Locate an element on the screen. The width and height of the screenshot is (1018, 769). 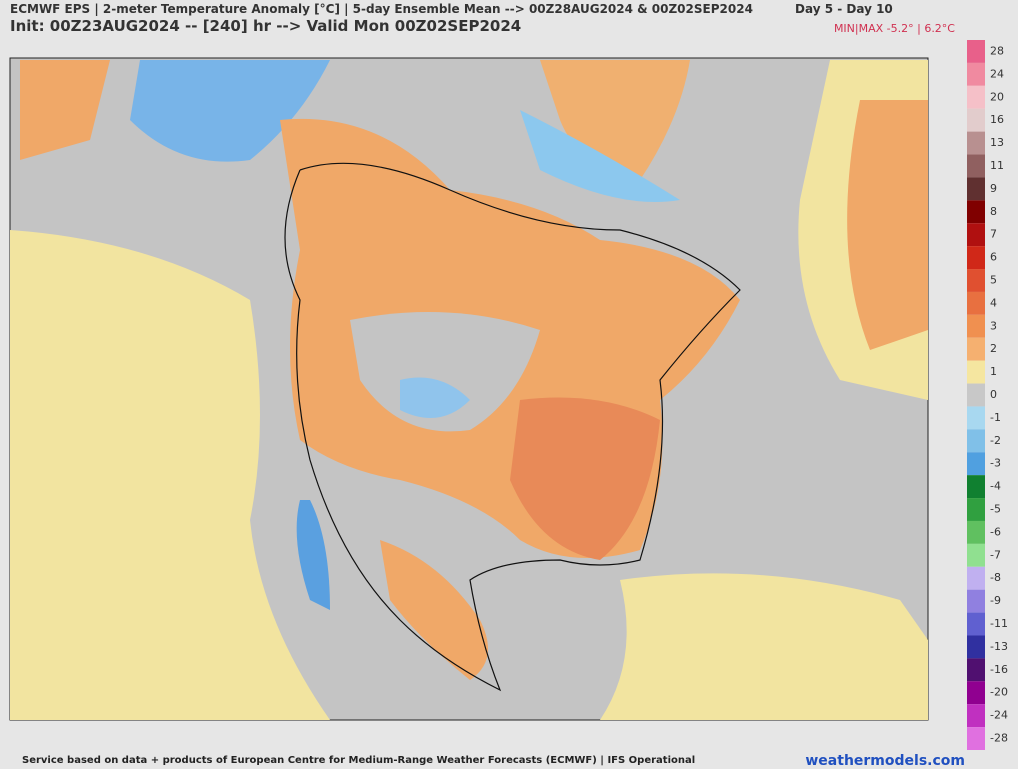
colorbar-label: 28 is located at coordinates (997, 50).